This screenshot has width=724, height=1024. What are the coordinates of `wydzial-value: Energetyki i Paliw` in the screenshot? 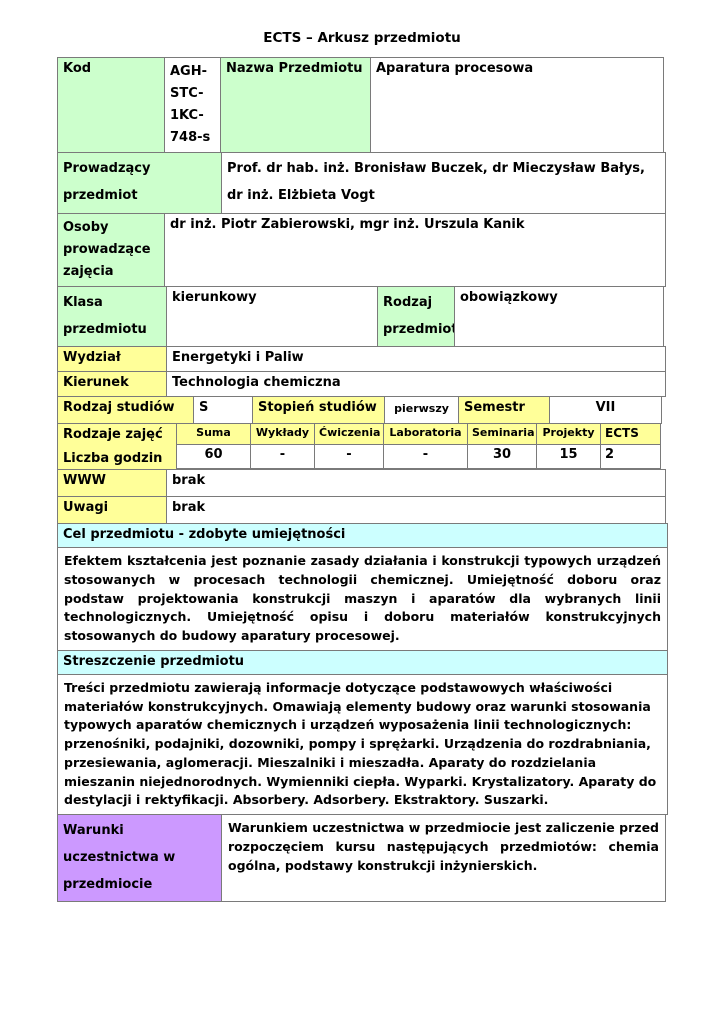 It's located at (416, 359).